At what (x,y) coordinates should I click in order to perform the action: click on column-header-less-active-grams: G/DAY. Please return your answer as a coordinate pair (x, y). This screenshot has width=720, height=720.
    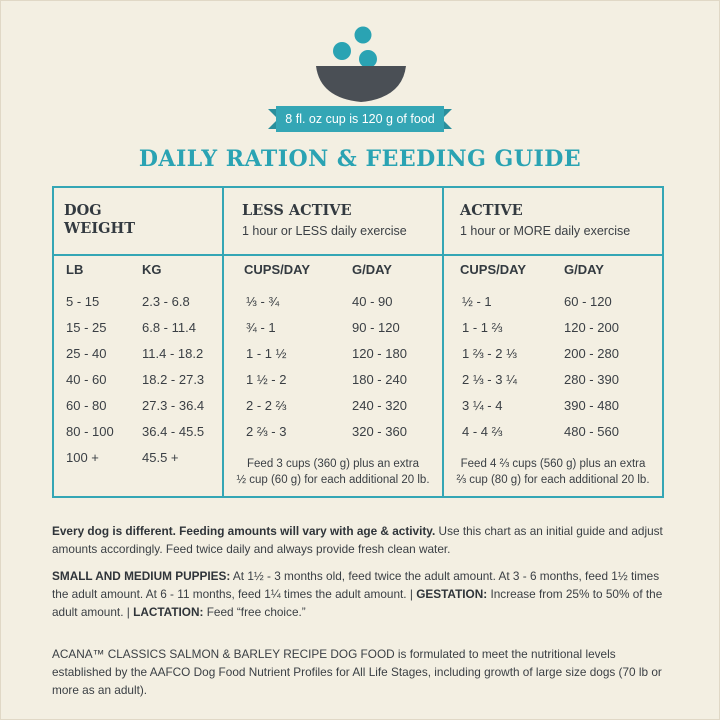
    Looking at the image, I should click on (372, 269).